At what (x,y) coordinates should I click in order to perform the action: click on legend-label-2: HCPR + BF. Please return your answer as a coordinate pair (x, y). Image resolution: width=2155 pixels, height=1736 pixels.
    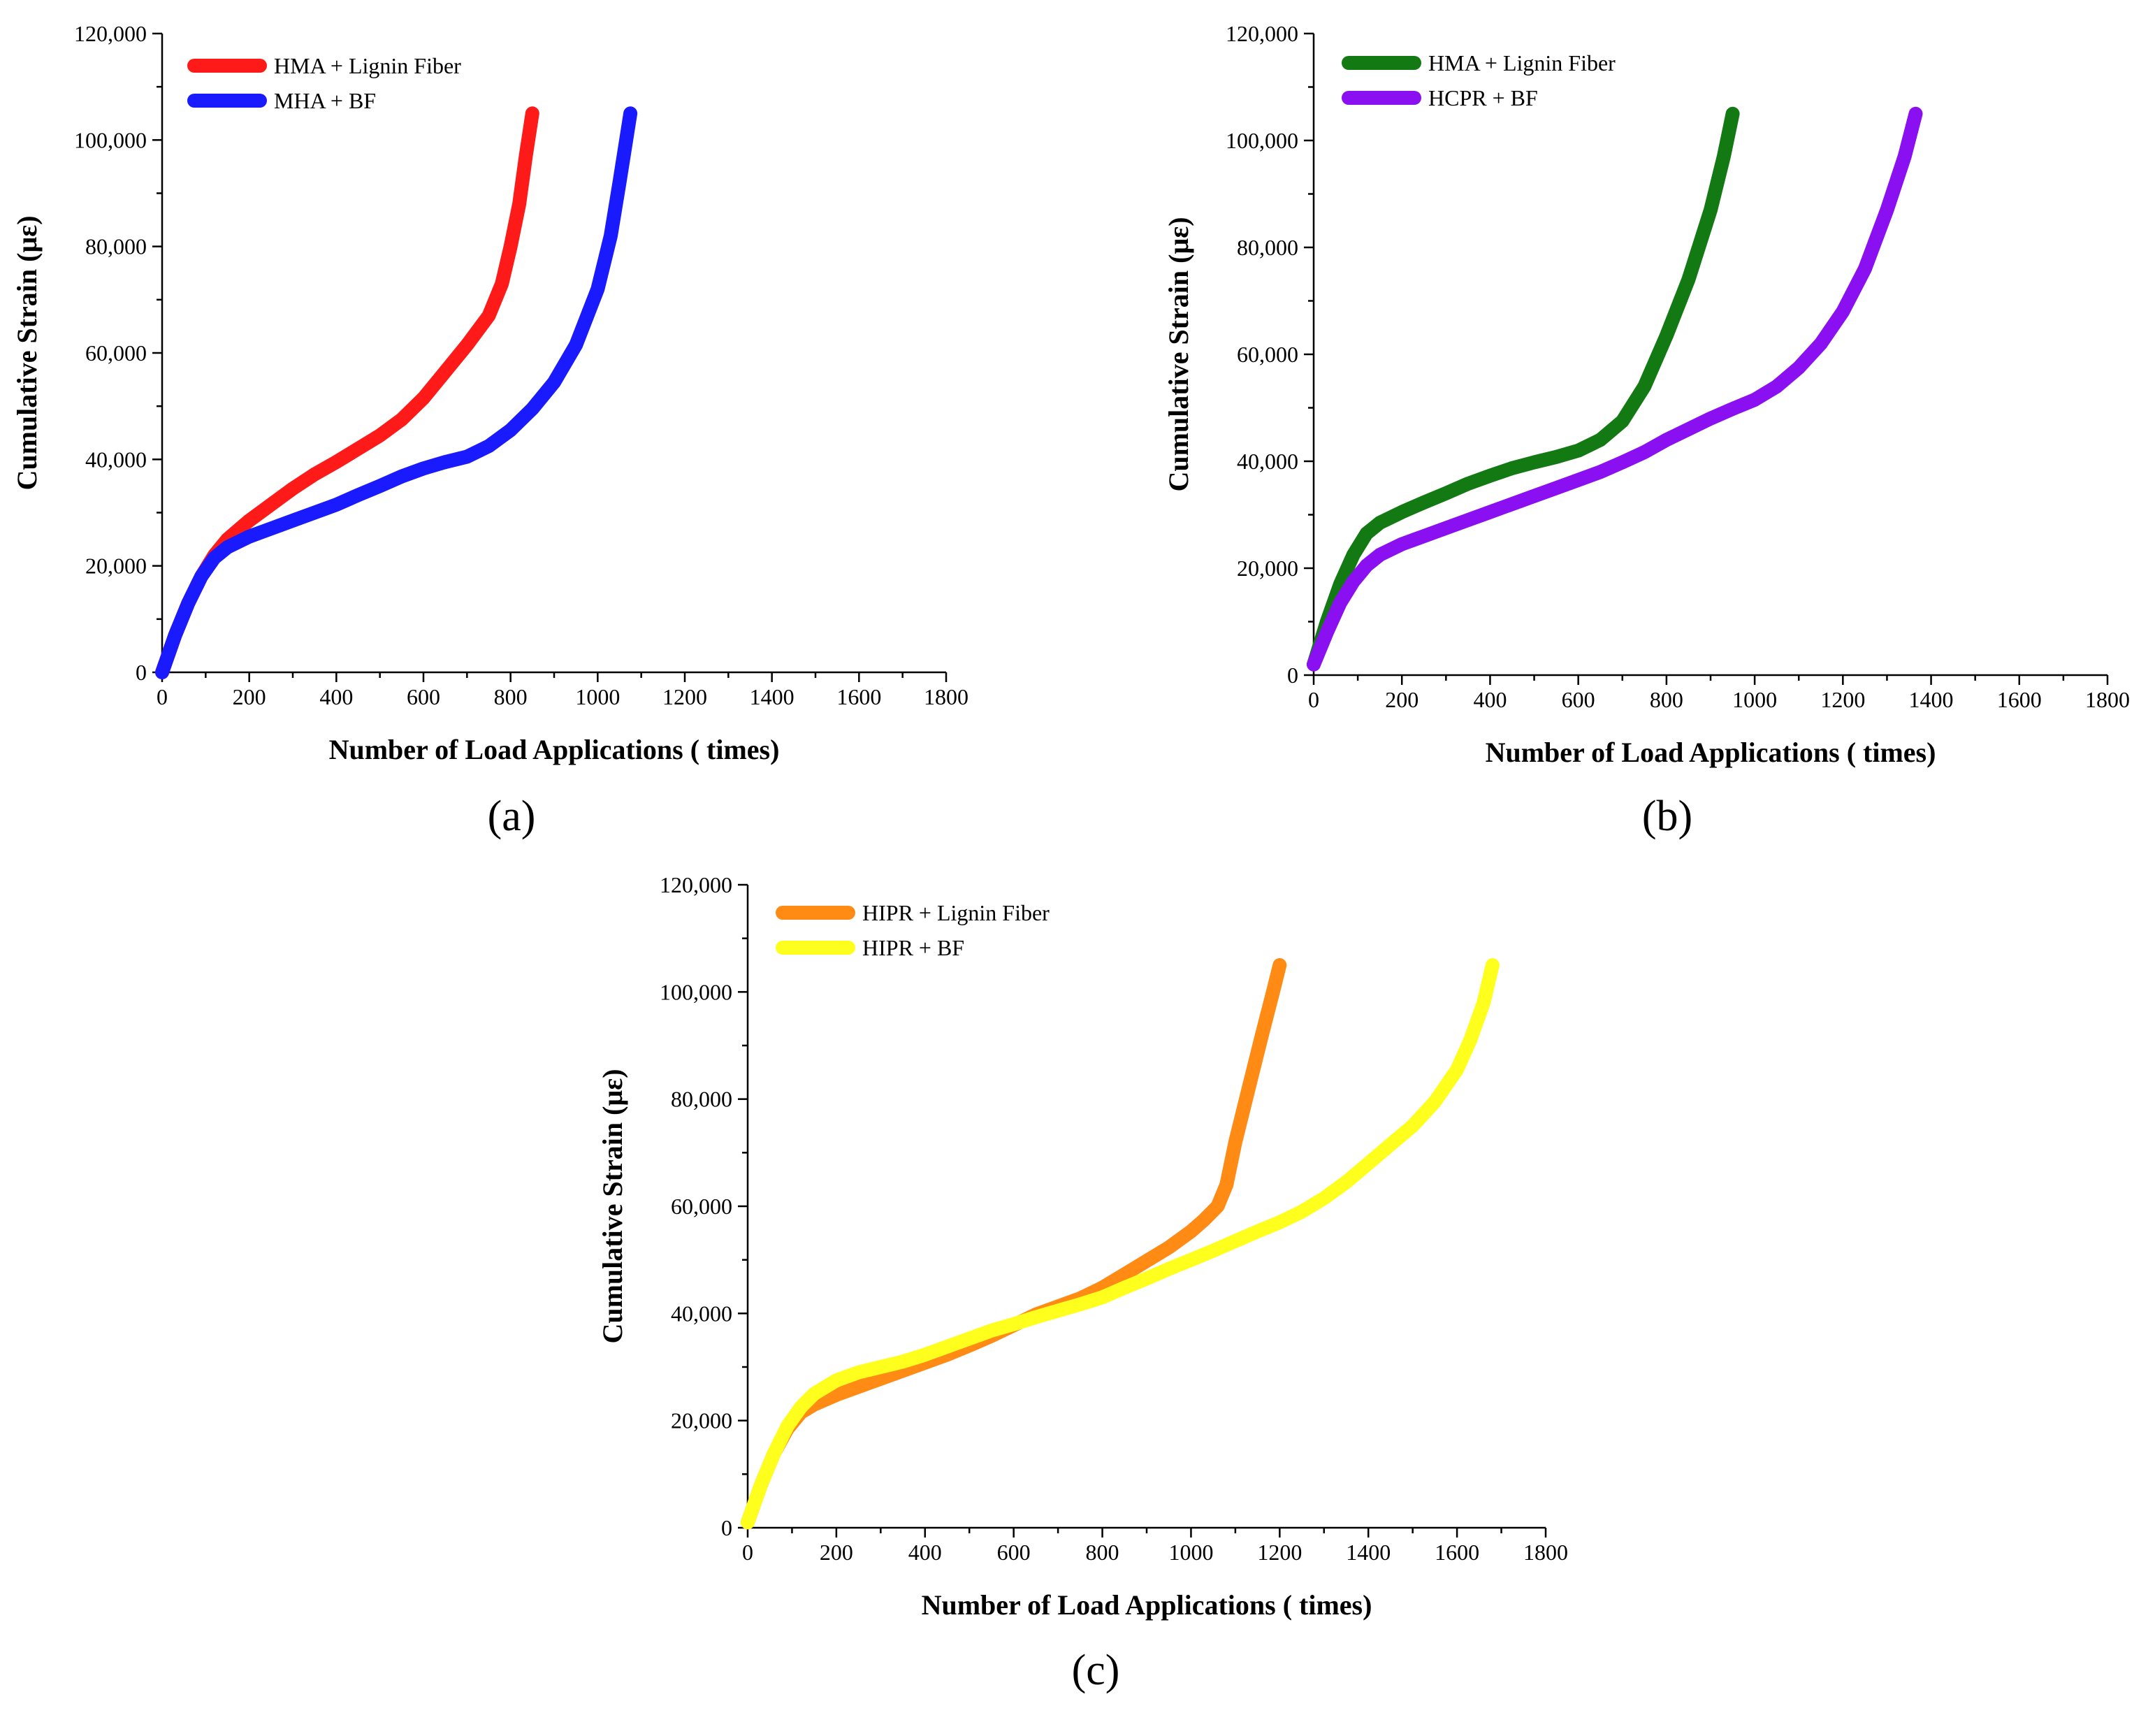
    Looking at the image, I should click on (1483, 97).